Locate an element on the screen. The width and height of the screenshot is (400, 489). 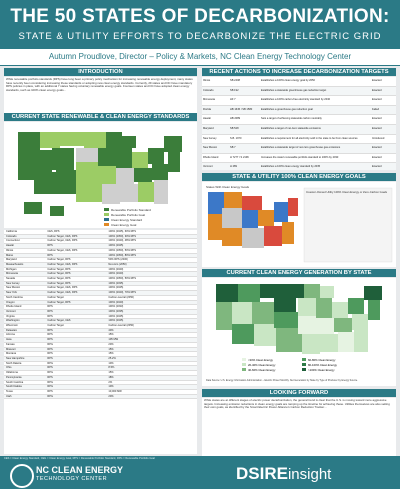
table-cell: 100% (2050), 50% RPS is located at coordinates (122, 279).